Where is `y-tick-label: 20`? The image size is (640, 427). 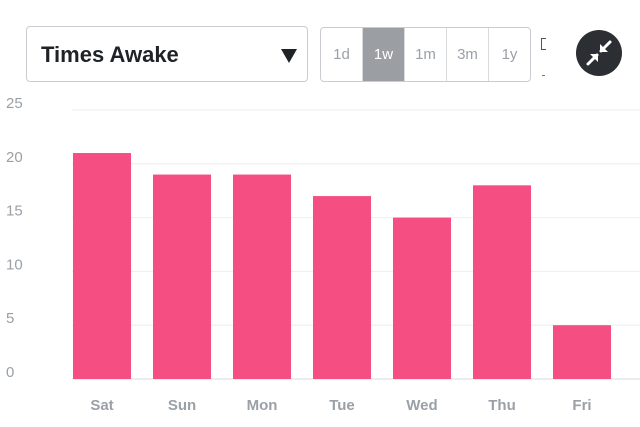
y-tick-label: 20 is located at coordinates (14, 157).